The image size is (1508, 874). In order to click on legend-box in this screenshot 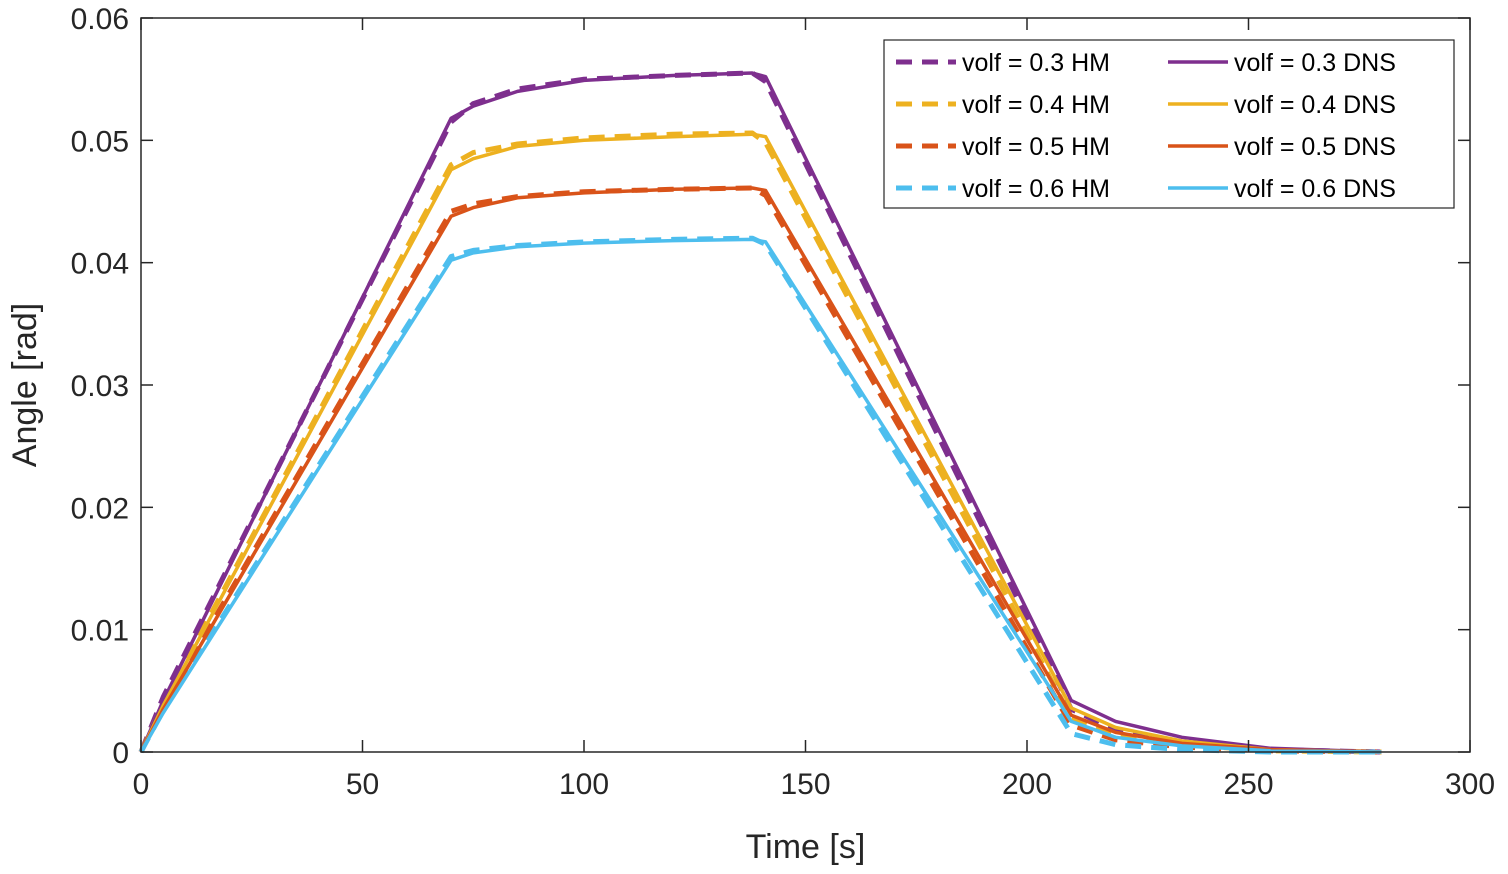, I will do `click(1169, 124)`.